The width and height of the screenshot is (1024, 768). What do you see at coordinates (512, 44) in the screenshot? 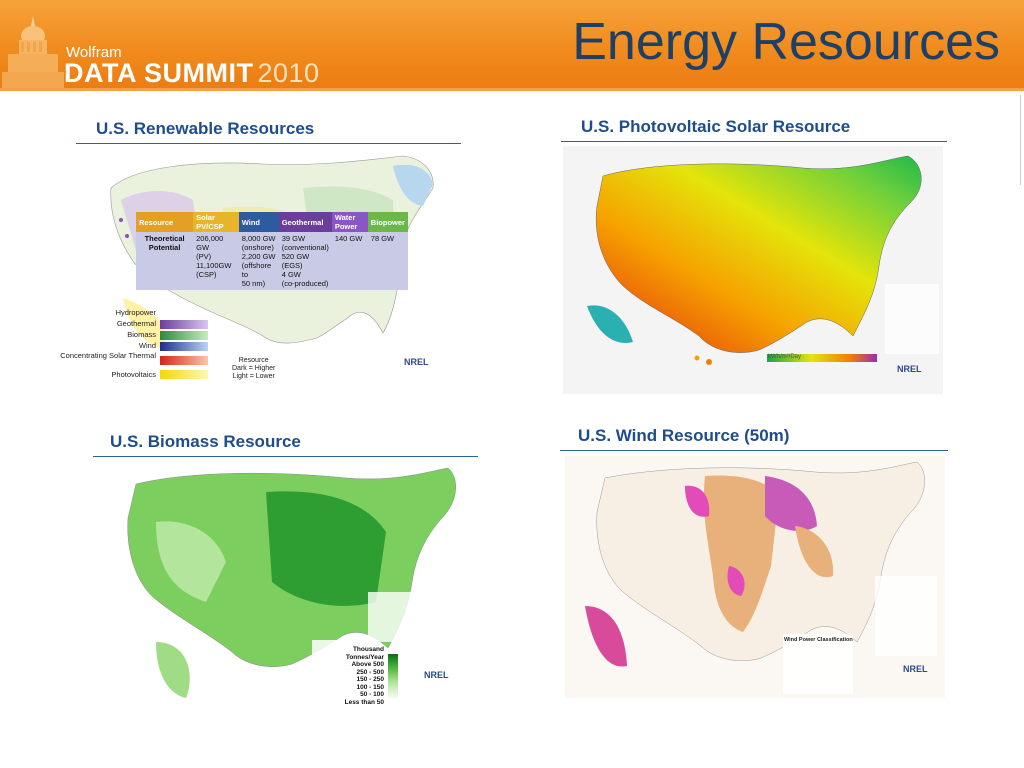
I see `slide-header: Wolfram DATA SUMMIT 2010 Energy Resources` at bounding box center [512, 44].